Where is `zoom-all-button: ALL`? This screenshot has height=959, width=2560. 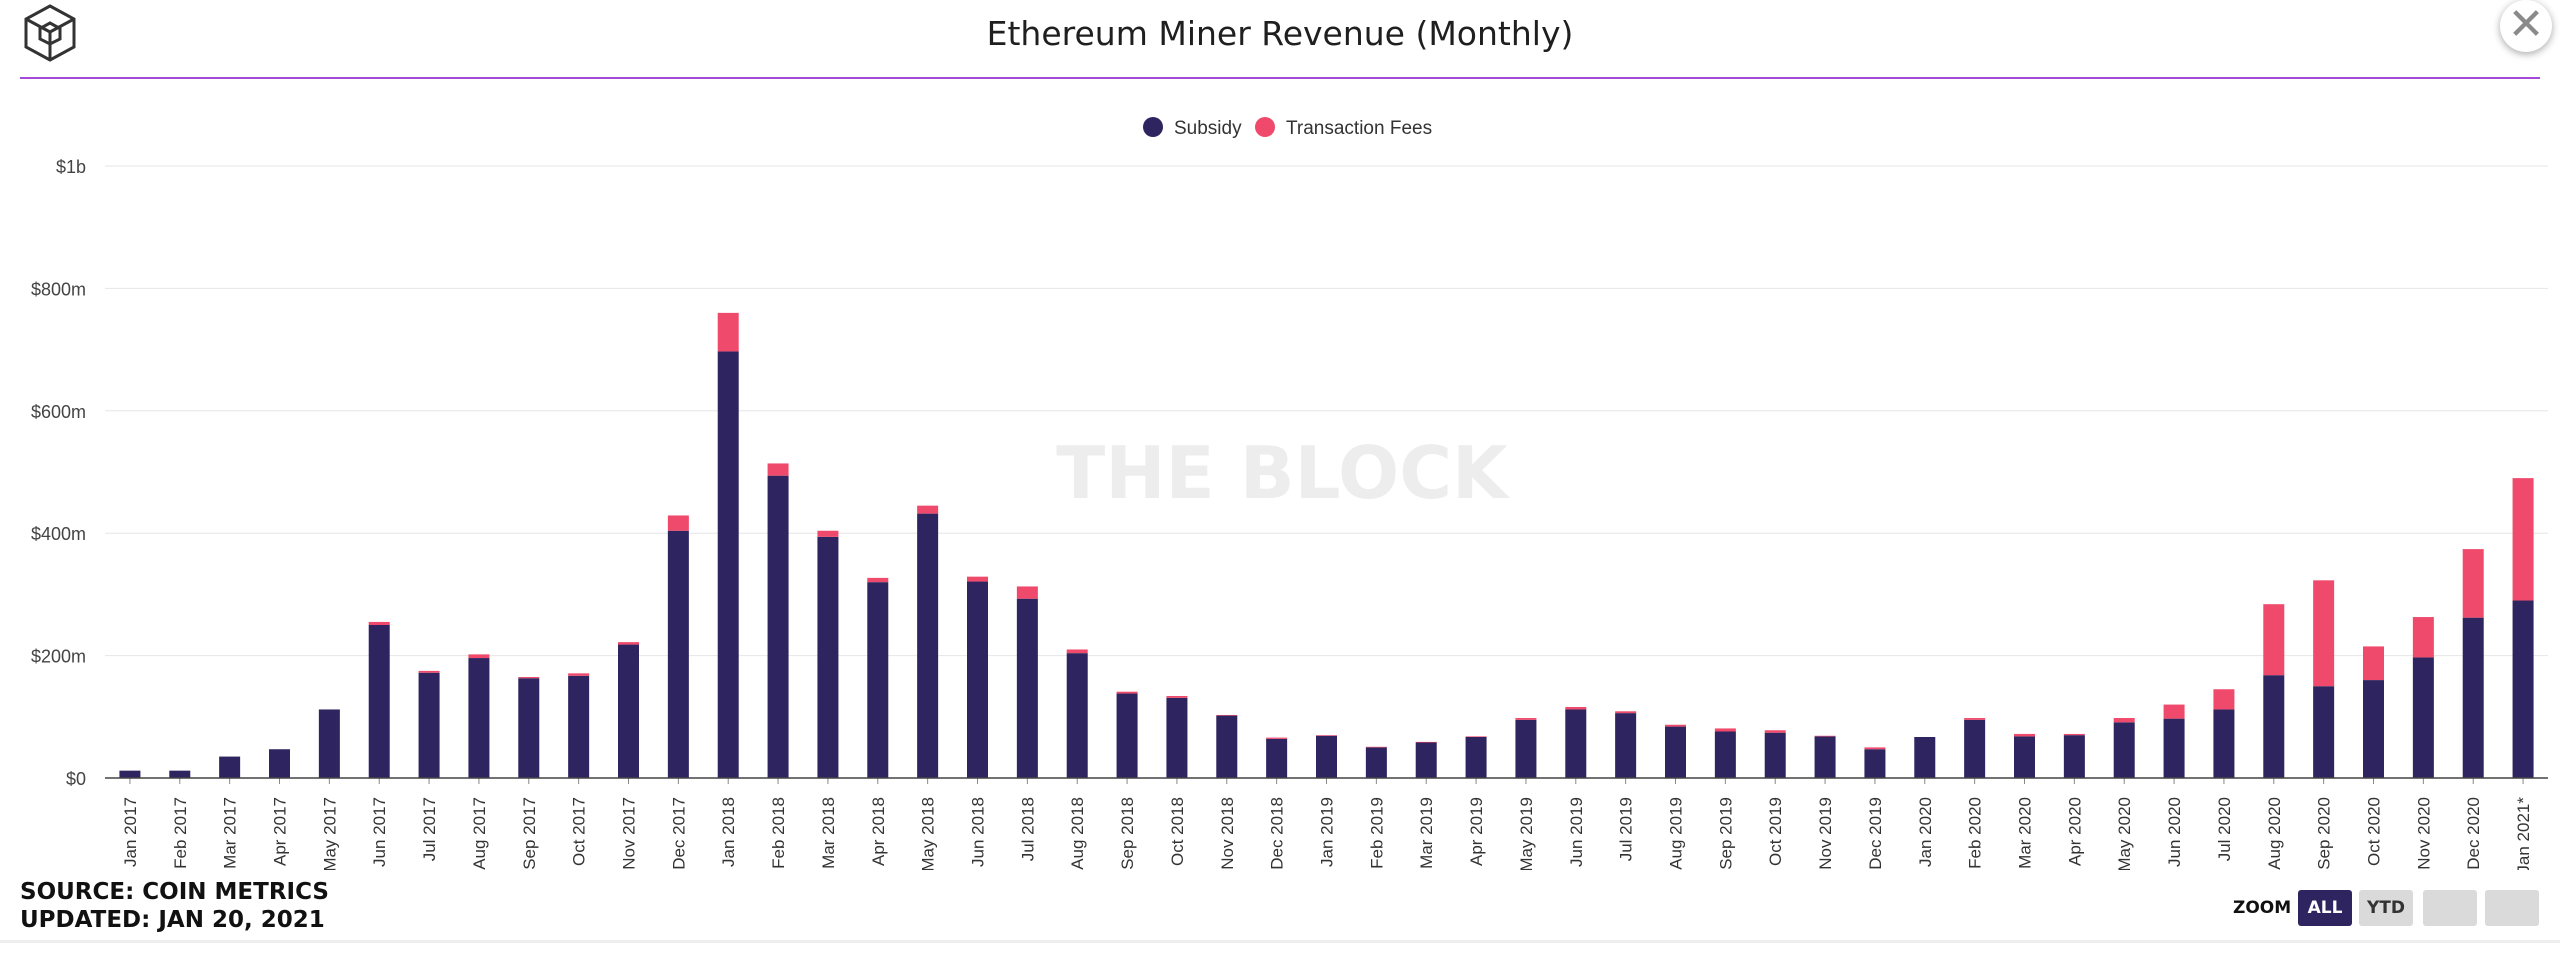 zoom-all-button: ALL is located at coordinates (2325, 908).